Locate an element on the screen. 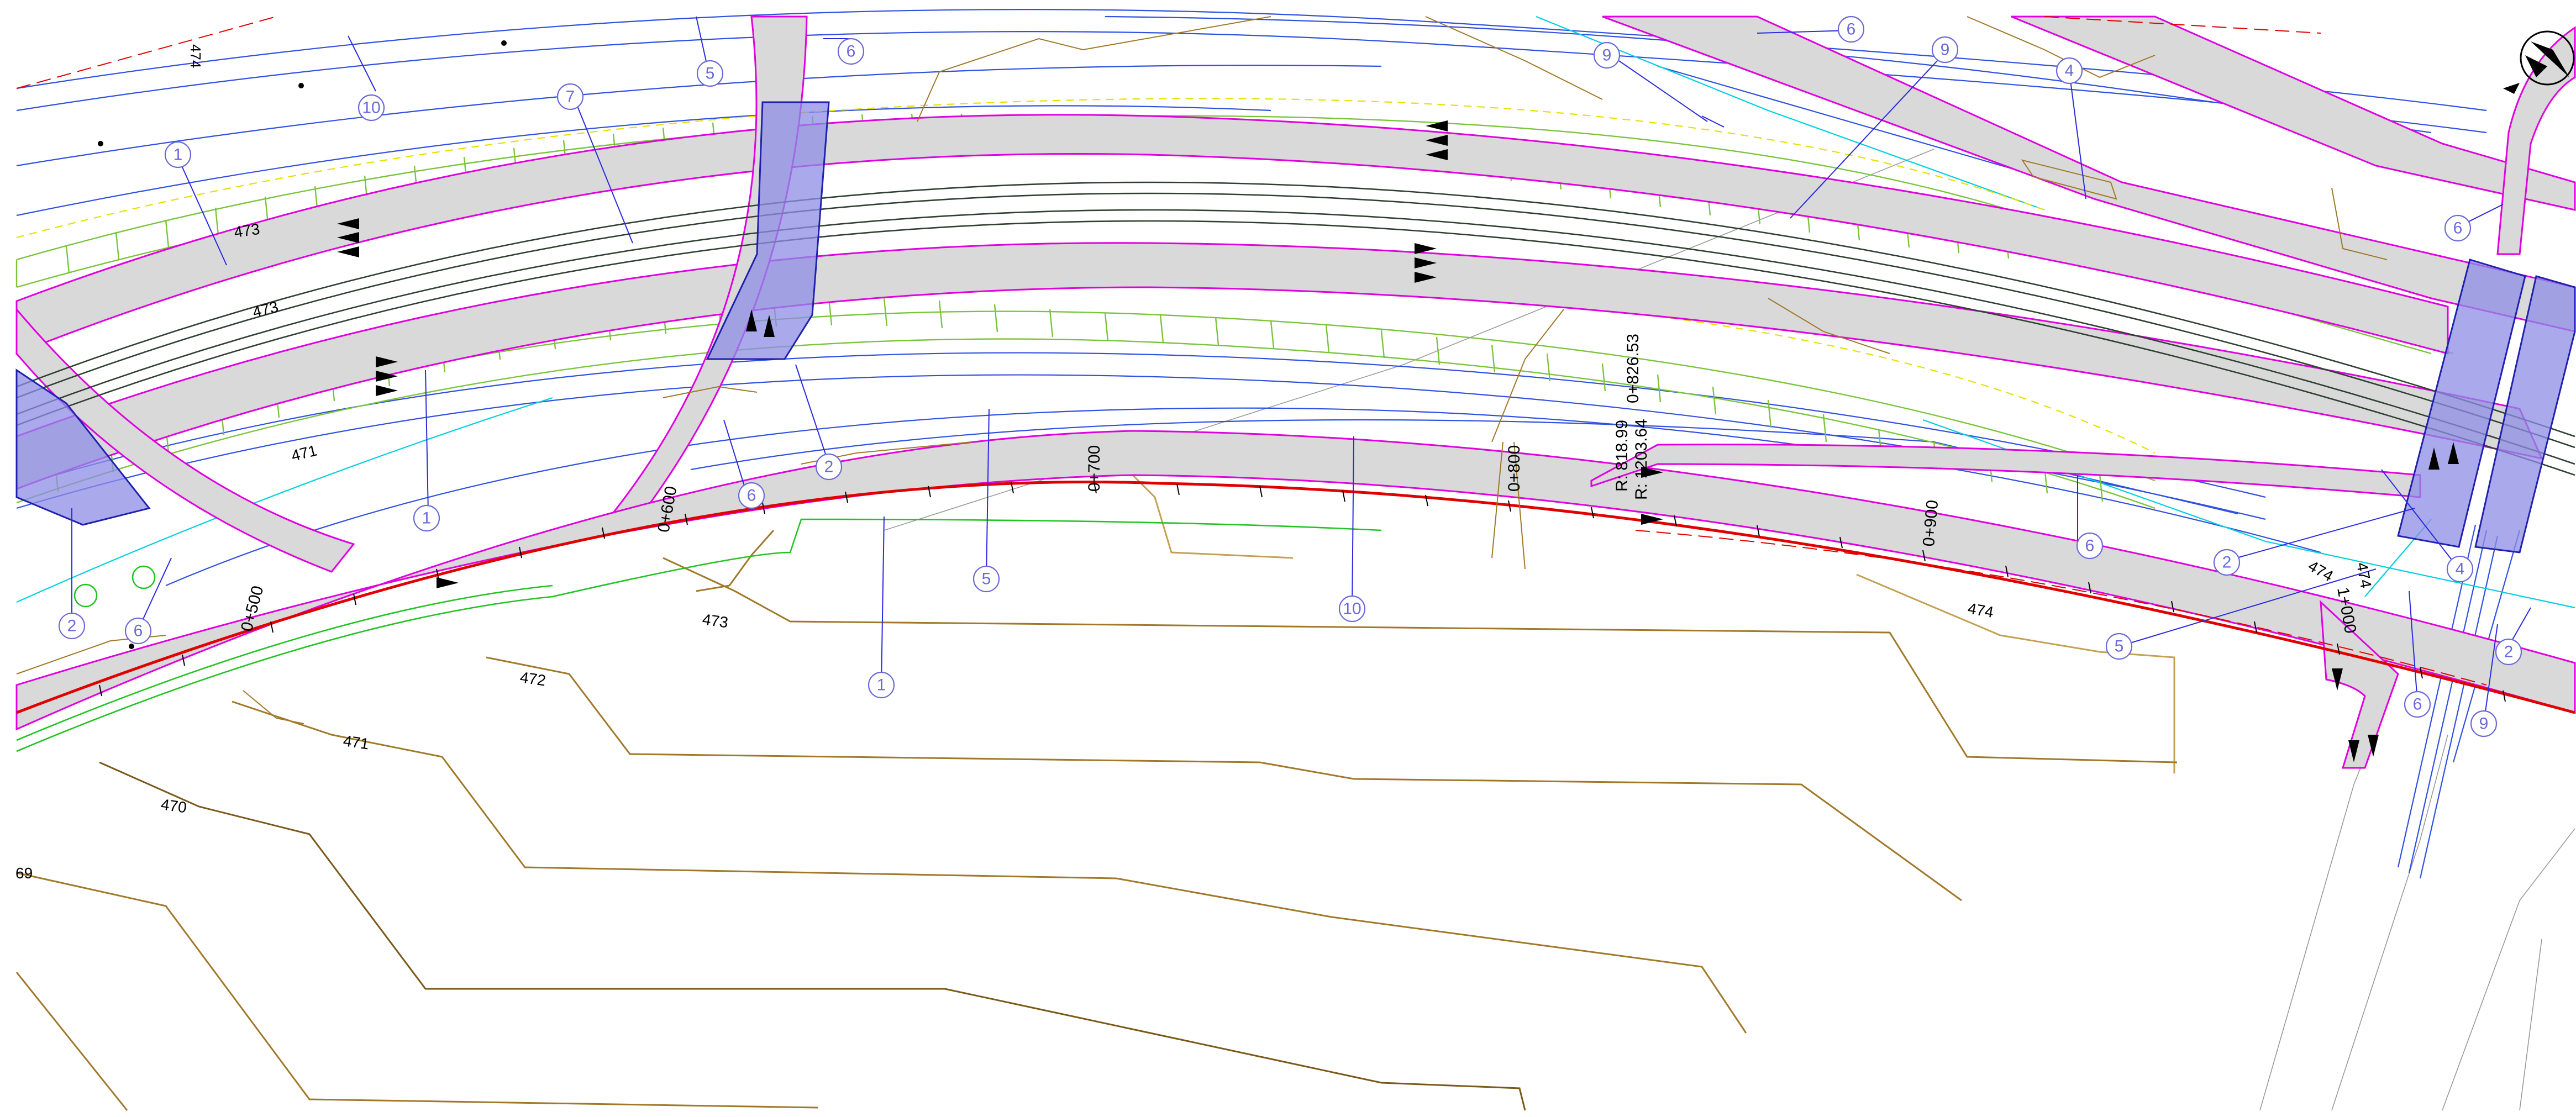 The height and width of the screenshot is (1117, 2576). svg-text: 7 is located at coordinates (570, 97).